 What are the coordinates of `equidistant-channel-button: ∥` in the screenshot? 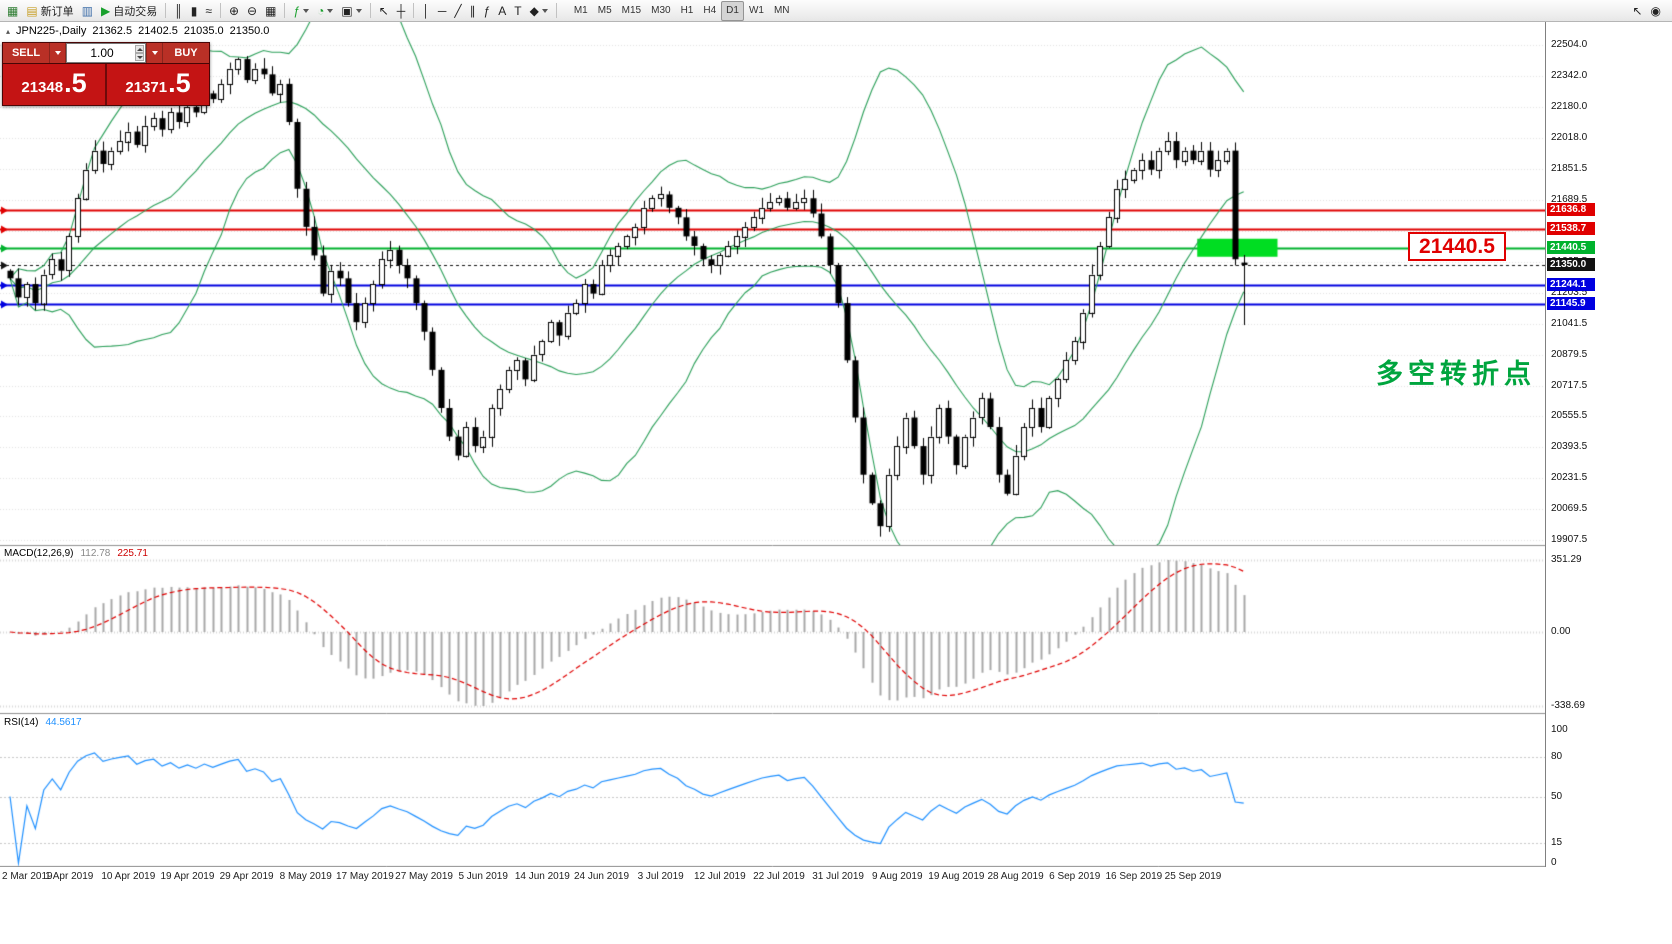 It's located at (473, 11).